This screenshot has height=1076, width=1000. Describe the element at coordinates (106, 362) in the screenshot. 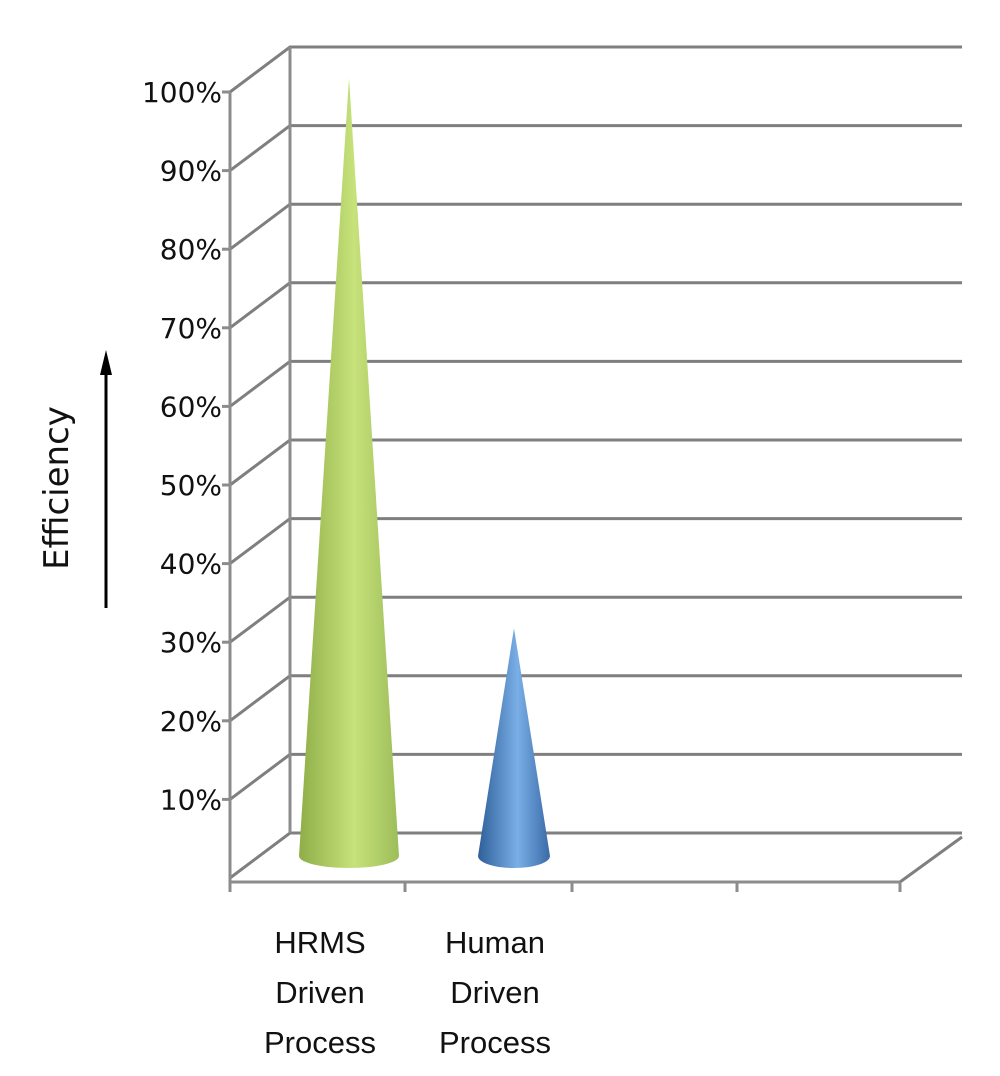

I see `y-axis-arrow-head` at that location.